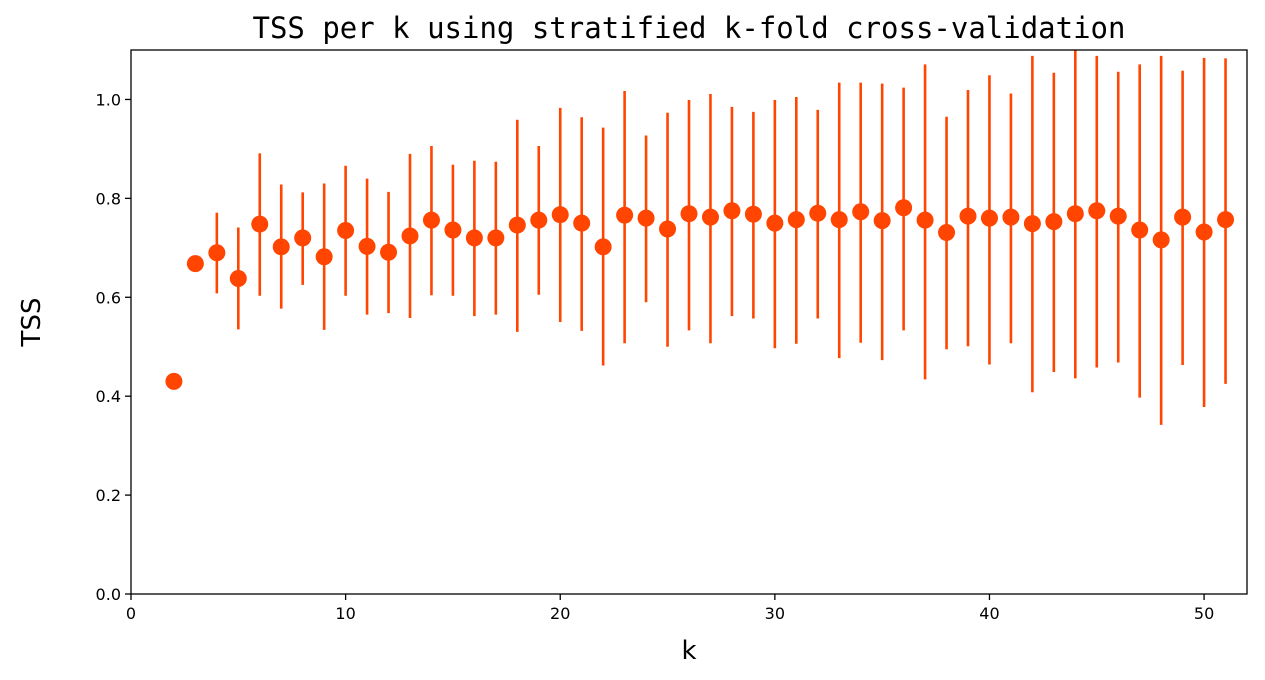 Image resolution: width=1265 pixels, height=680 pixels. What do you see at coordinates (560, 613) in the screenshot?
I see `x-tick-label: 20` at bounding box center [560, 613].